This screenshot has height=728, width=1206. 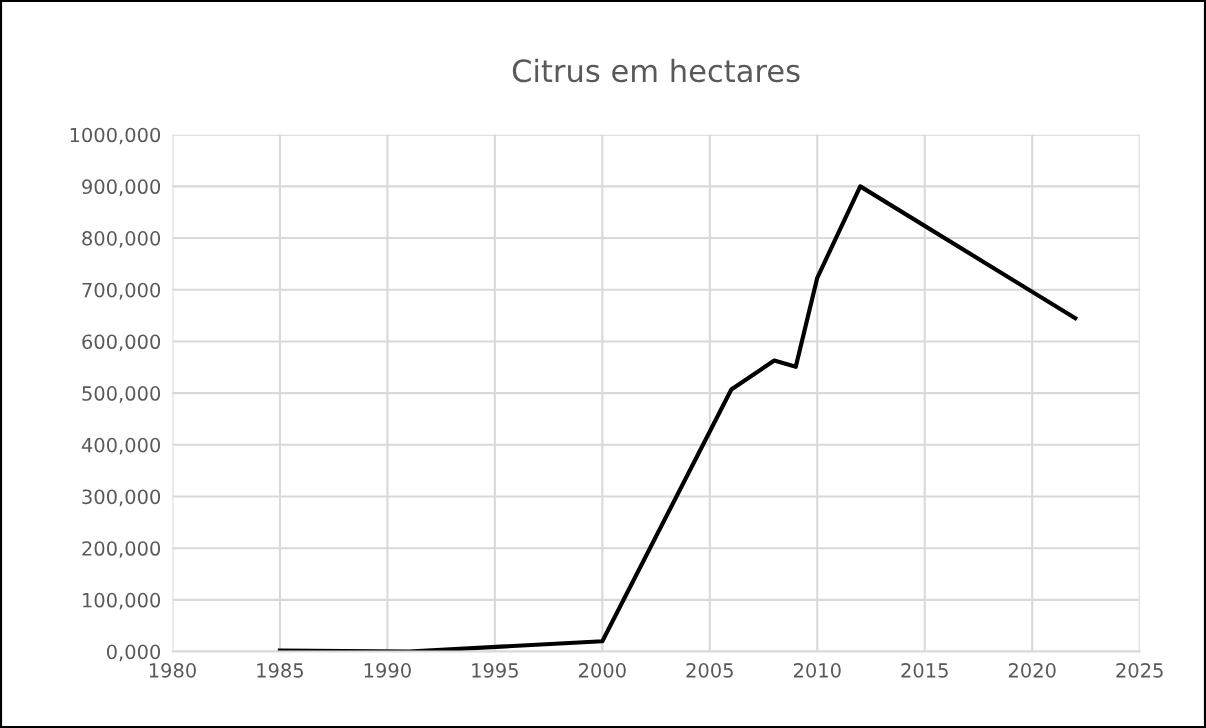 I want to click on x-tick-label: 2015, so click(x=924, y=670).